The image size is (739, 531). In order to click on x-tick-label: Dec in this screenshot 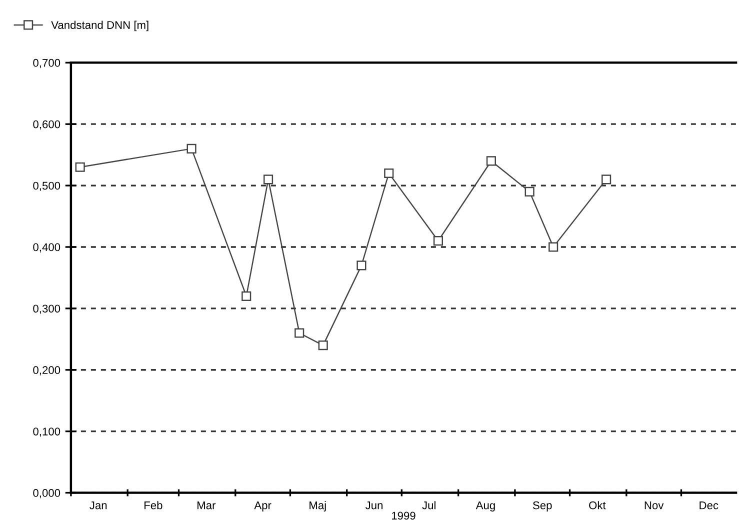, I will do `click(709, 506)`.